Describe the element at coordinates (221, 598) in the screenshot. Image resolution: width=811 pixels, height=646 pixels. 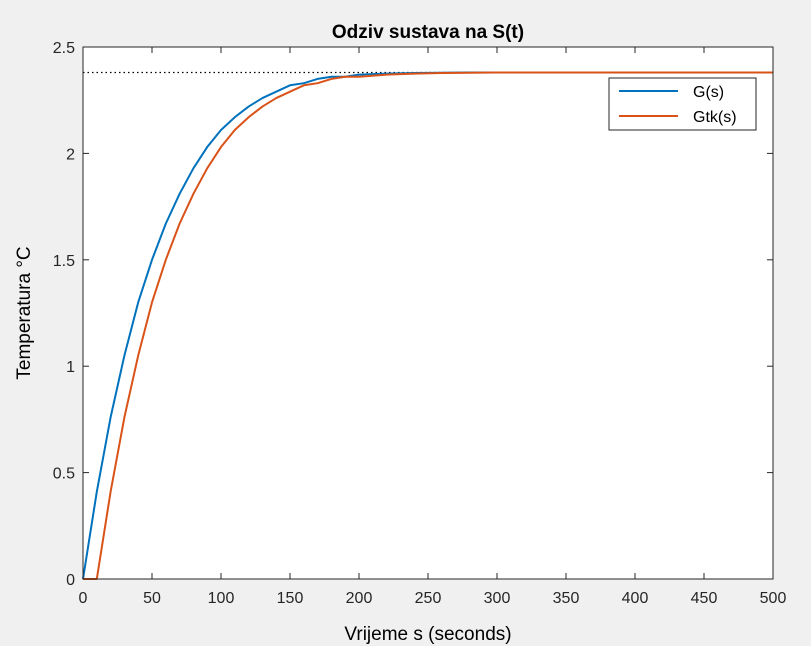
I see `x-tick-label: 100` at that location.